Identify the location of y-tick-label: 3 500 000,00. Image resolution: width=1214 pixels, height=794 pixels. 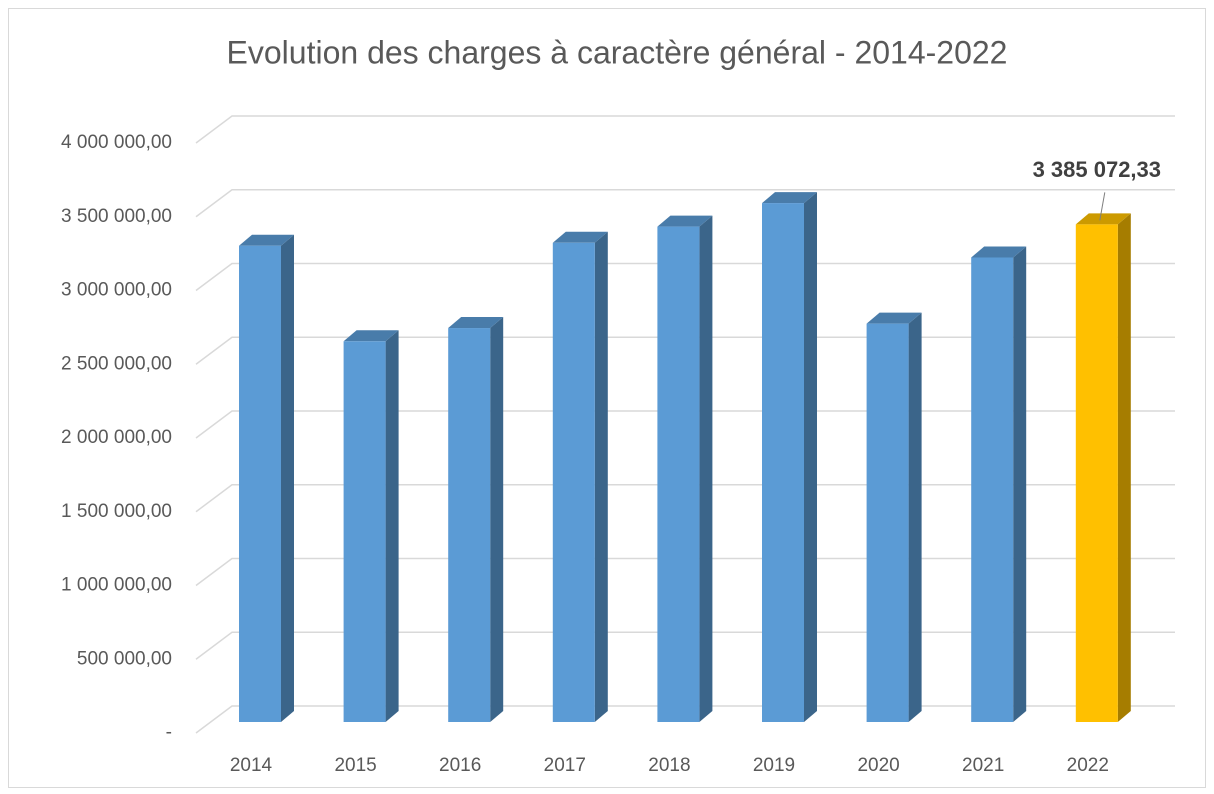
(116, 216).